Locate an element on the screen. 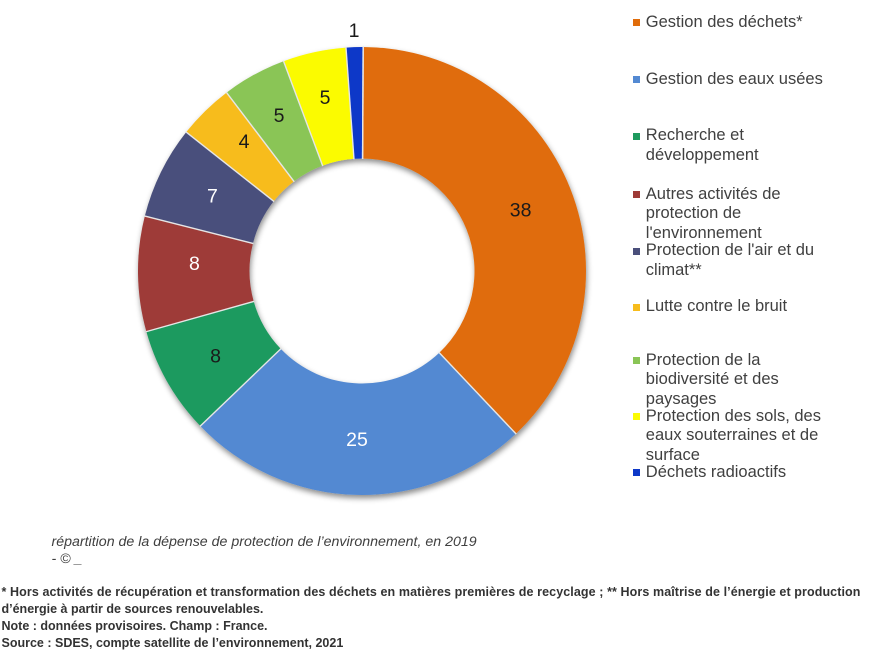 The image size is (873, 654). svg-text: 1 is located at coordinates (354, 31).